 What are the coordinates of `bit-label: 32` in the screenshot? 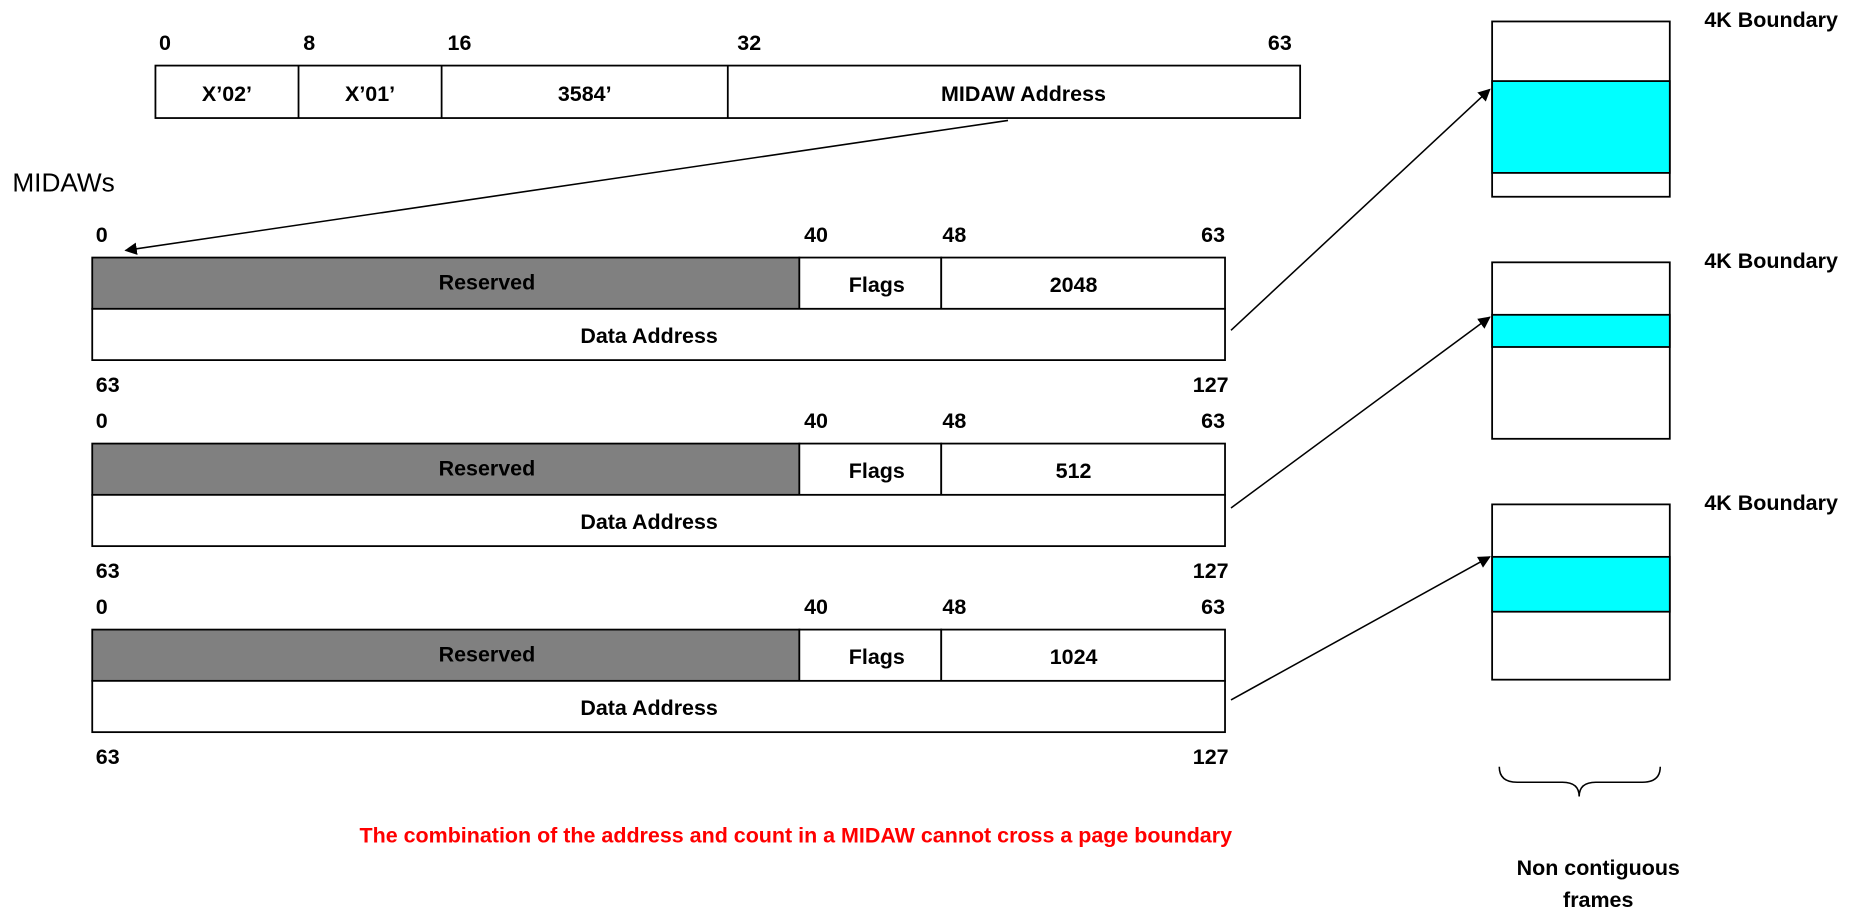 It's located at (749, 43).